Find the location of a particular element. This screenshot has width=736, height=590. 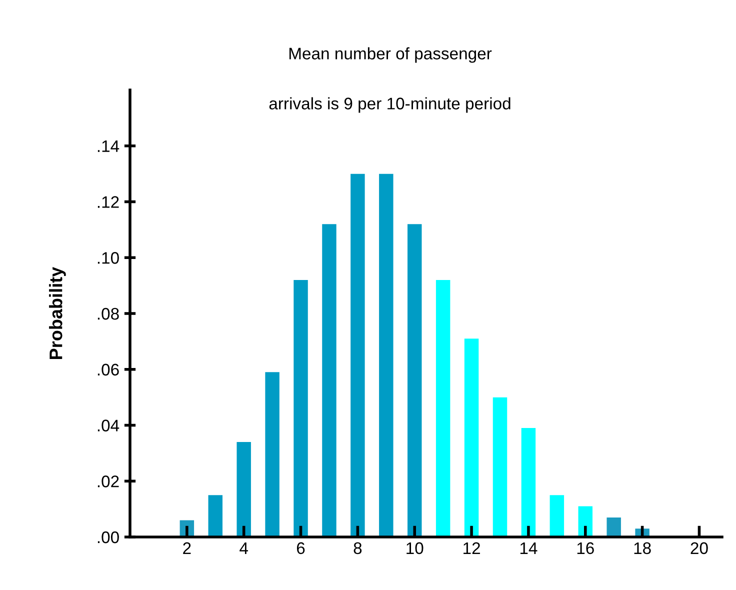

y-tick-label: .08 is located at coordinates (108, 314).